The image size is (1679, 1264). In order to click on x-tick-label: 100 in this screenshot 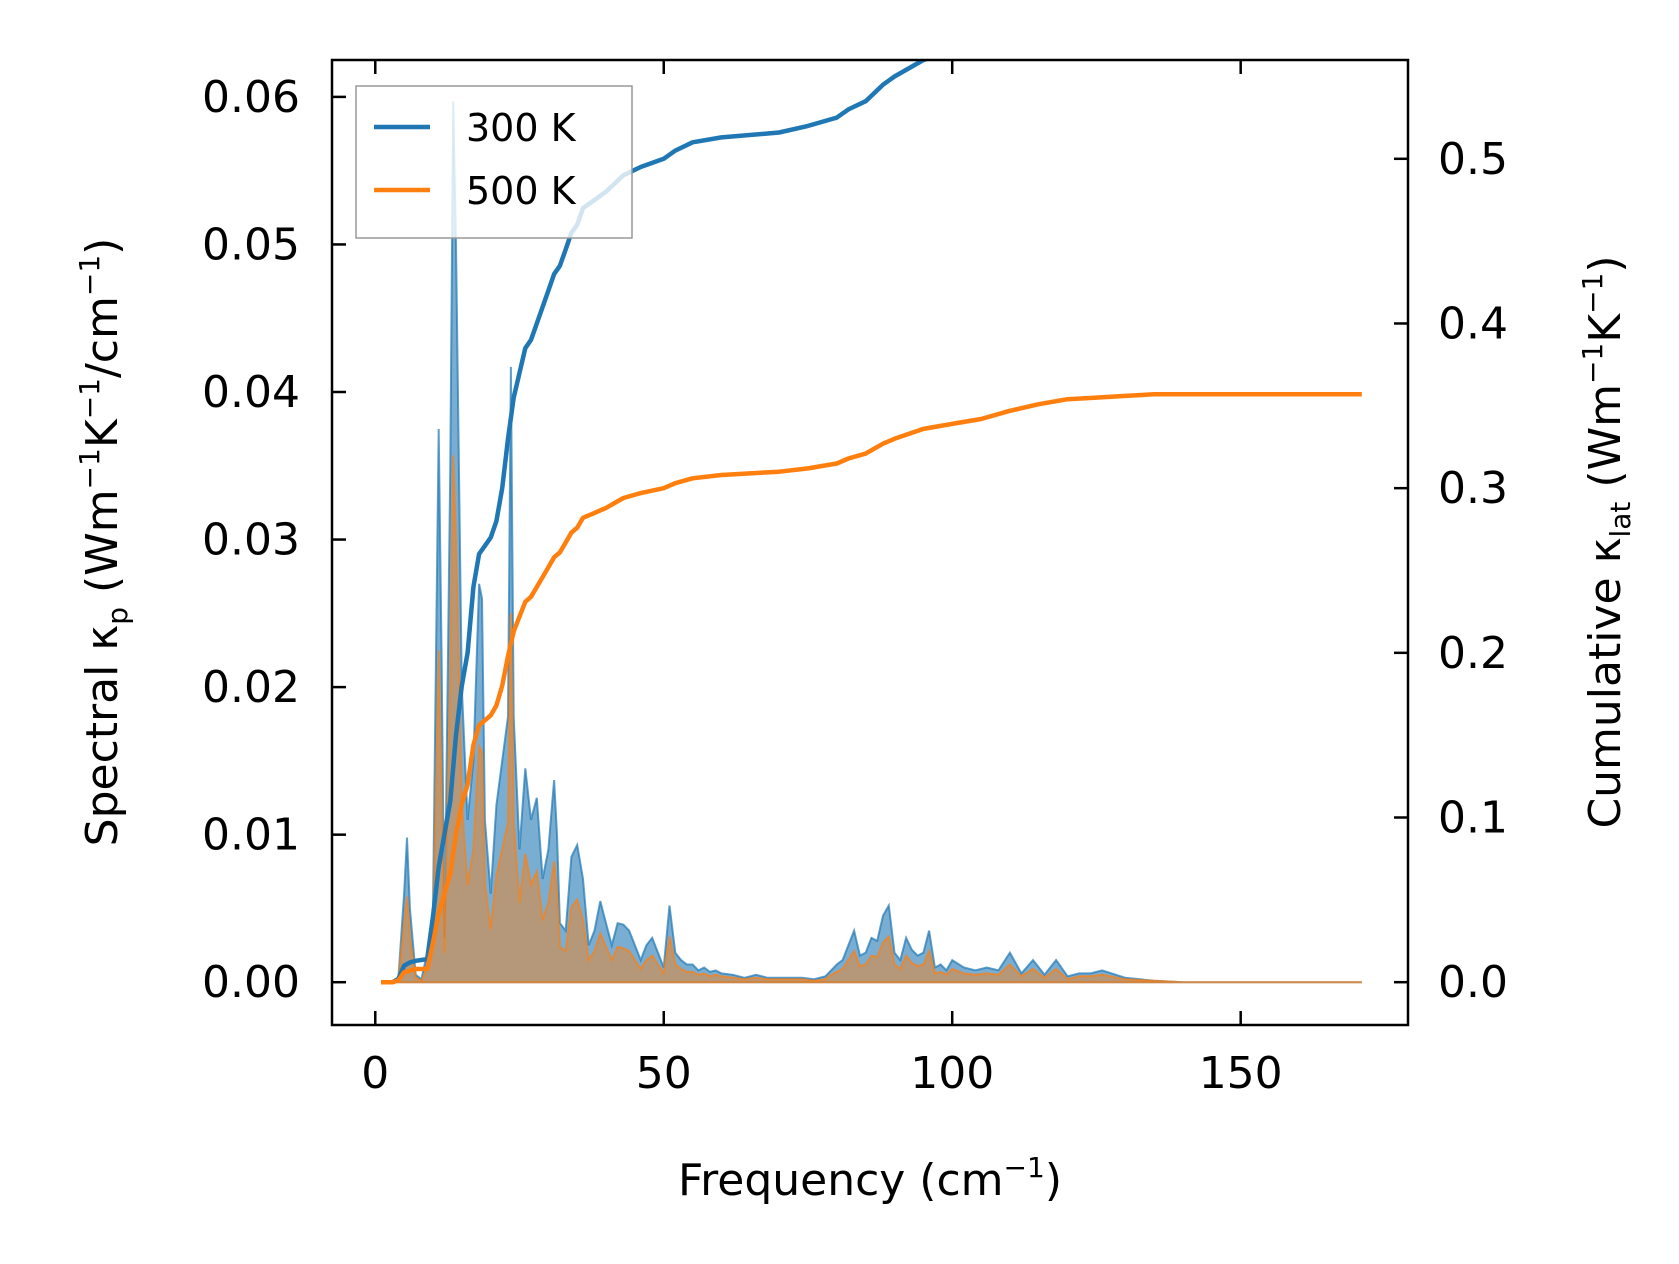, I will do `click(952, 1073)`.